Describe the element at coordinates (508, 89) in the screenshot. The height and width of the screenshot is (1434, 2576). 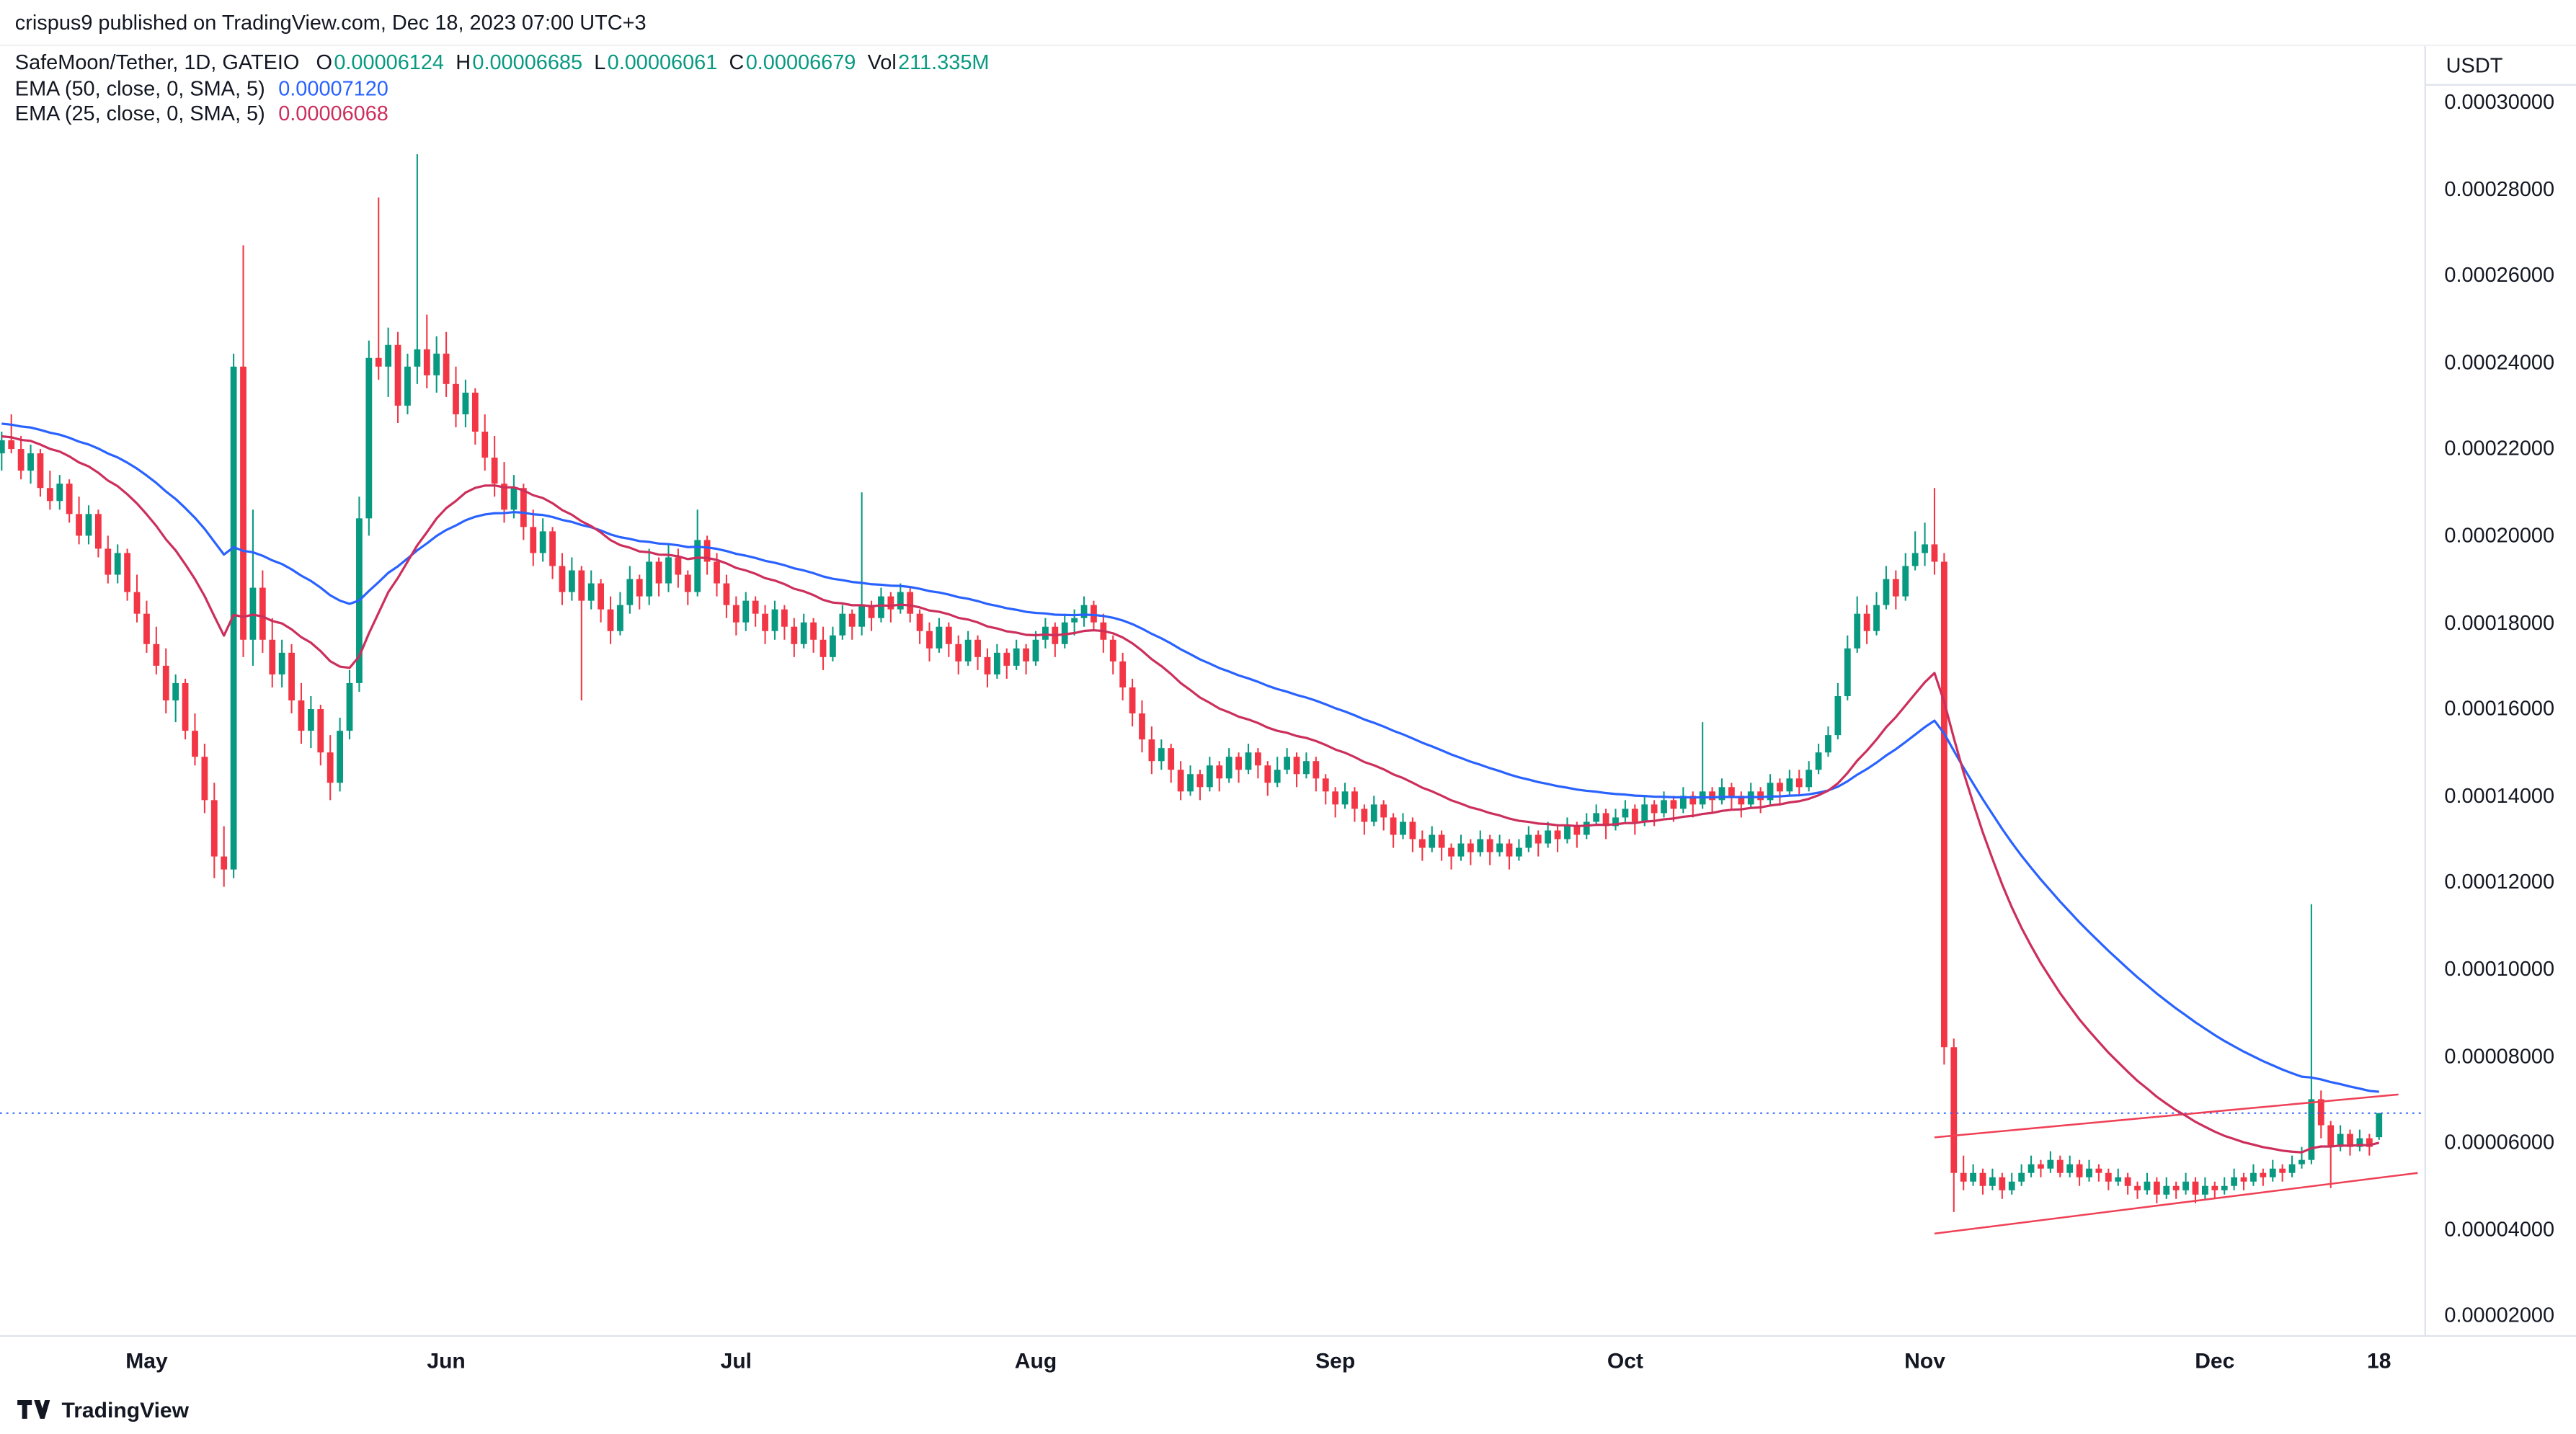
I see `ema50-legend-row: EMA (50, close, 0, SMA, 5) 0.00007120` at that location.